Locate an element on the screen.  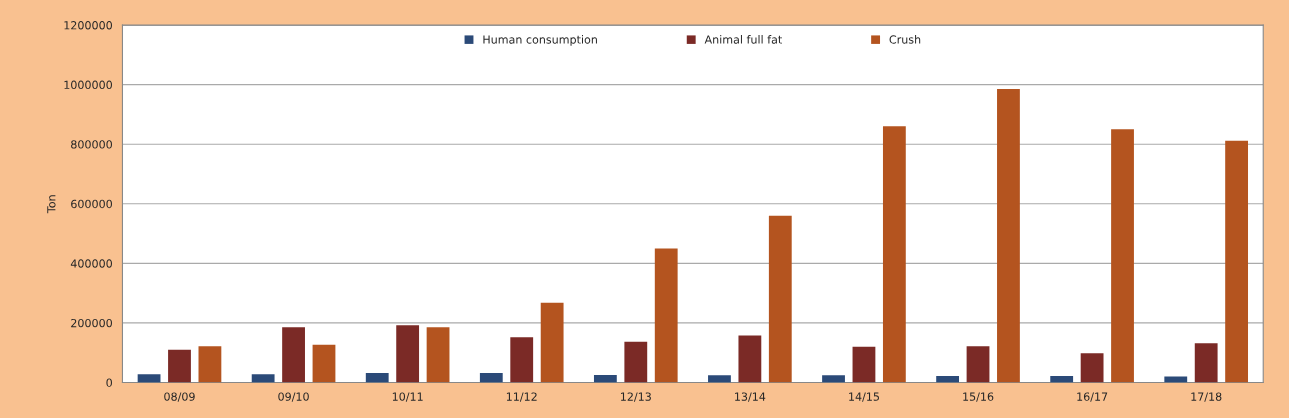
y-tick-label: 1200000 is located at coordinates (88, 25).